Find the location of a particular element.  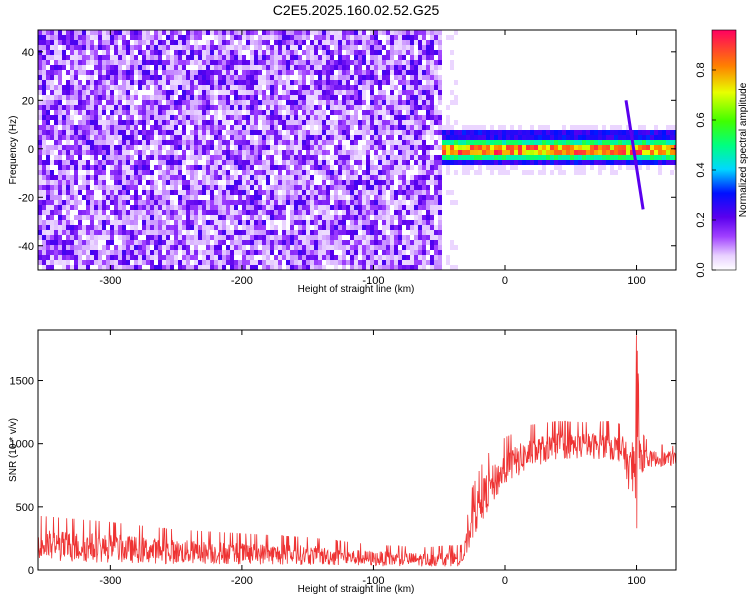

colorbar-tick-label: 0.4 is located at coordinates (701, 169).